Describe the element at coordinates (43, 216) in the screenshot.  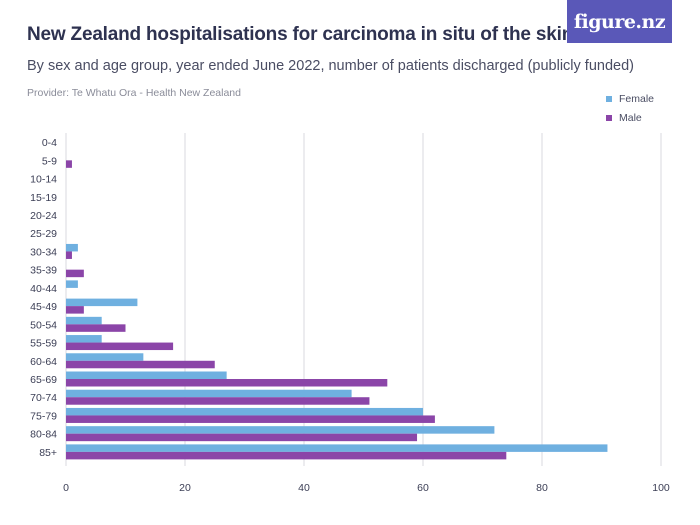
I see `y-tick-label: 20-24` at that location.